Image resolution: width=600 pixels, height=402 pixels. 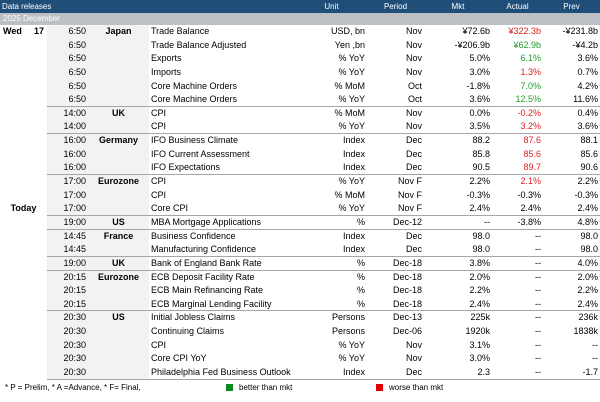 I want to click on mkt-cell: 88.2, so click(x=481, y=140).